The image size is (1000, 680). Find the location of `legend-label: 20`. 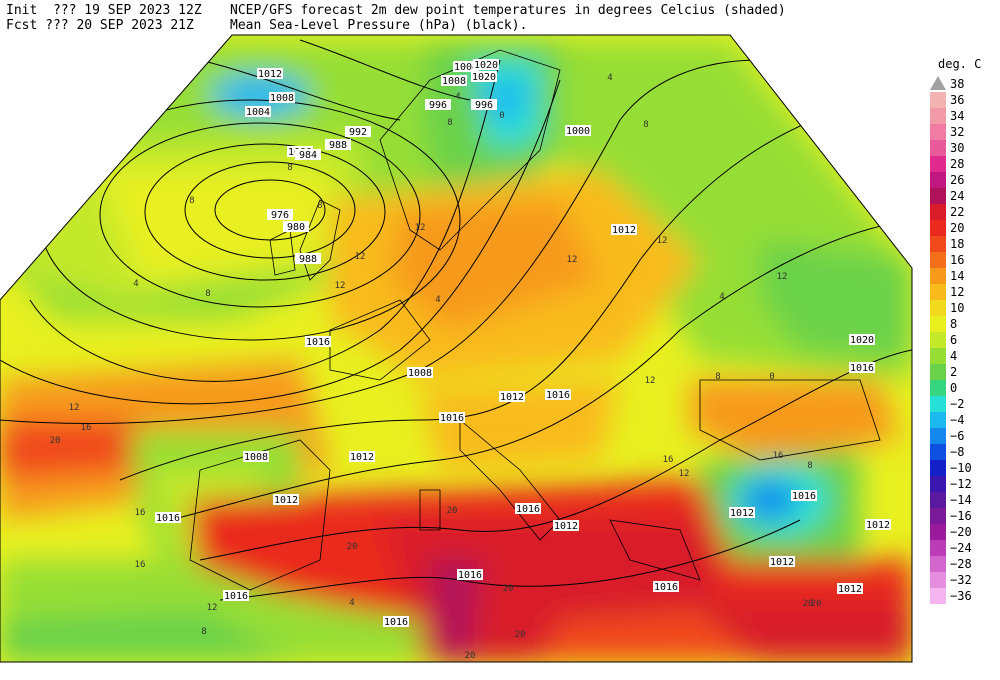

legend-label: 20 is located at coordinates (957, 228).